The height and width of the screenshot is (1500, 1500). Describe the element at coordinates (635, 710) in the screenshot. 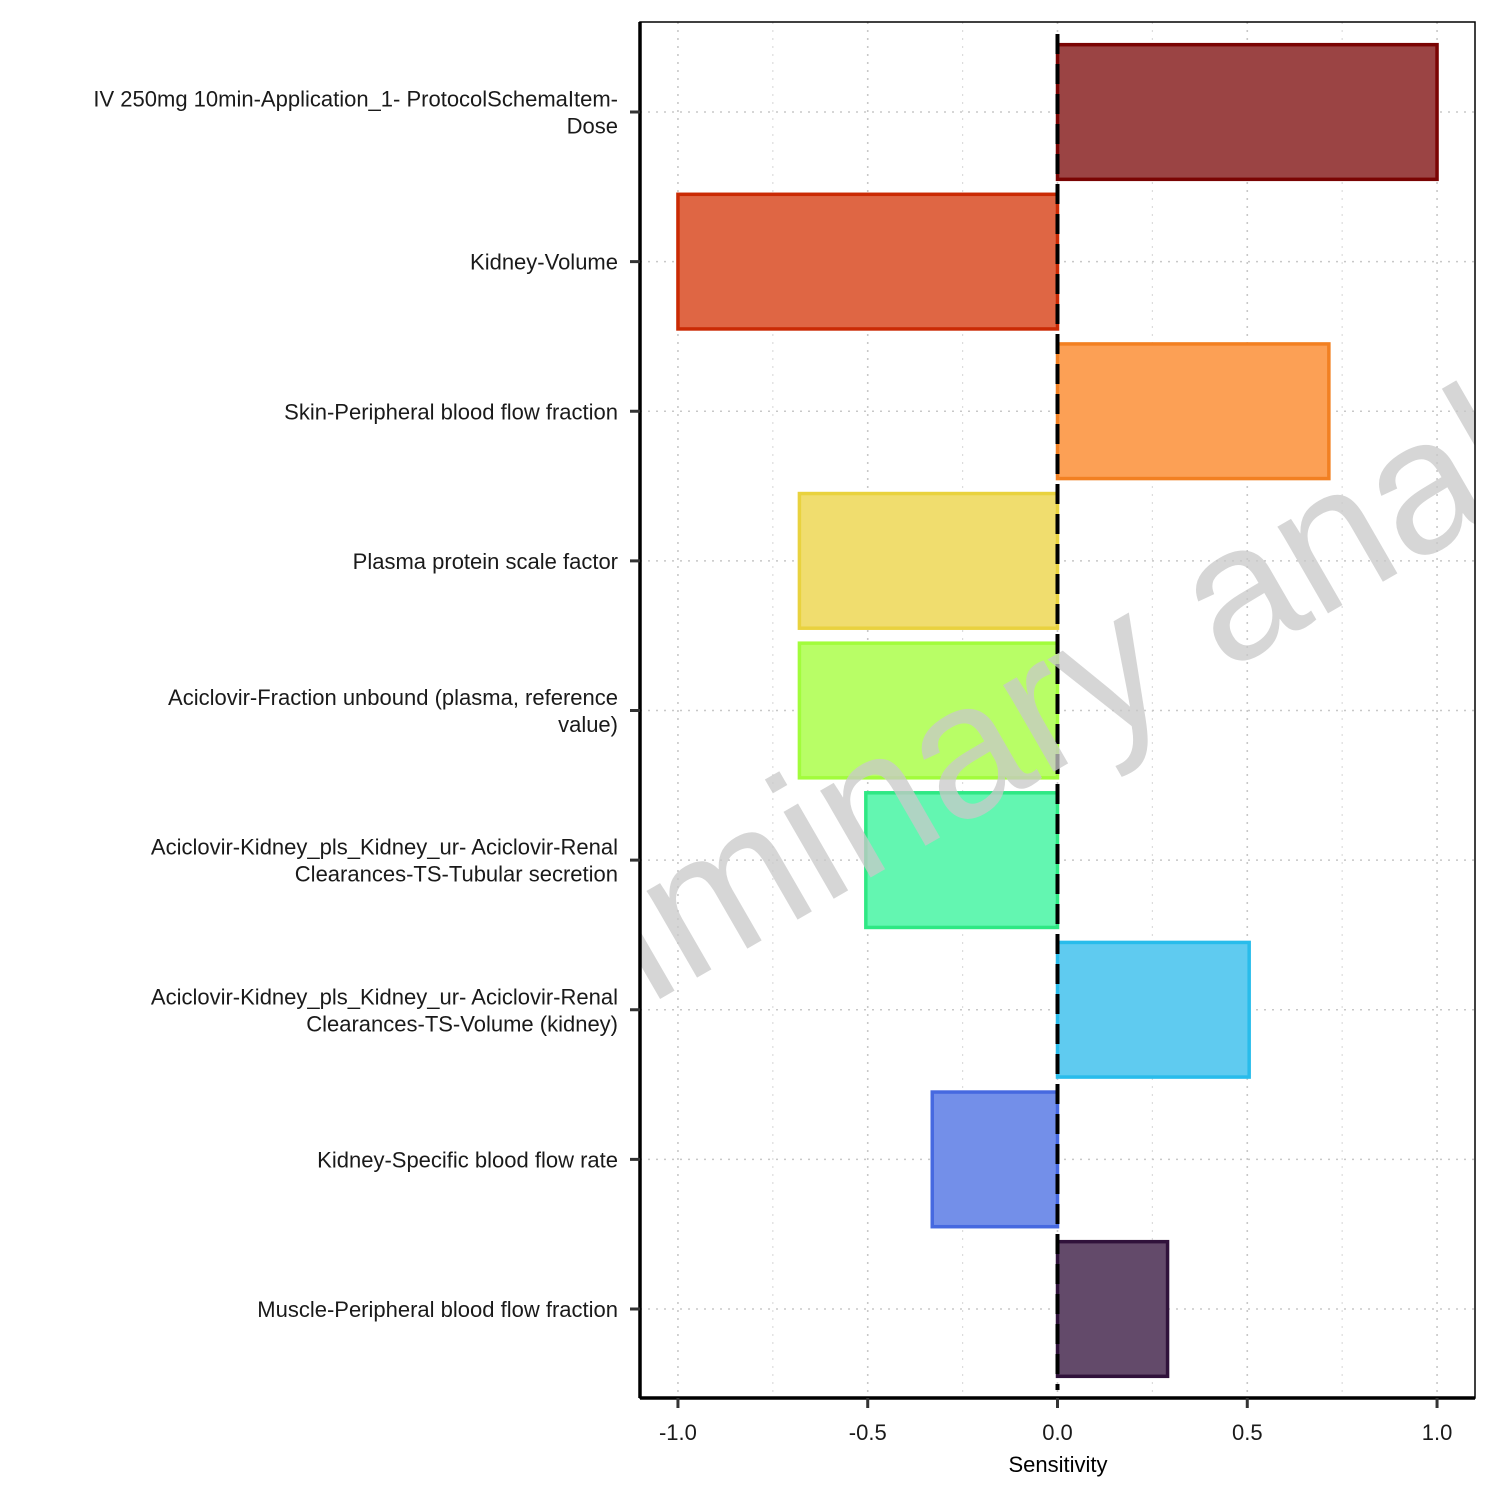

I see `y-axis-ticks` at that location.